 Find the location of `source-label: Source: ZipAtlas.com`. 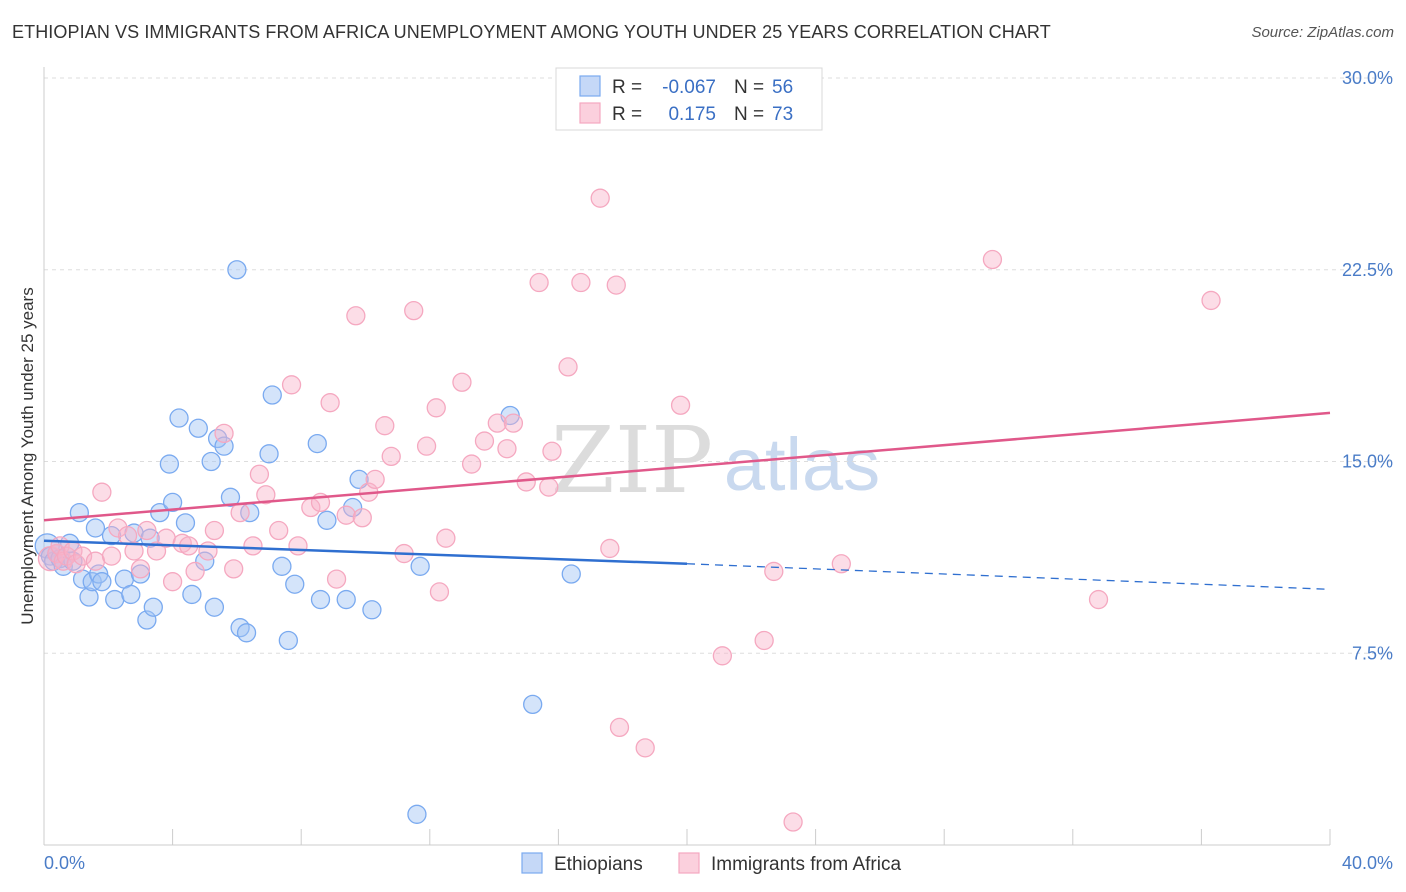

source-label: Source: ZipAtlas.com is located at coordinates (1322, 32).